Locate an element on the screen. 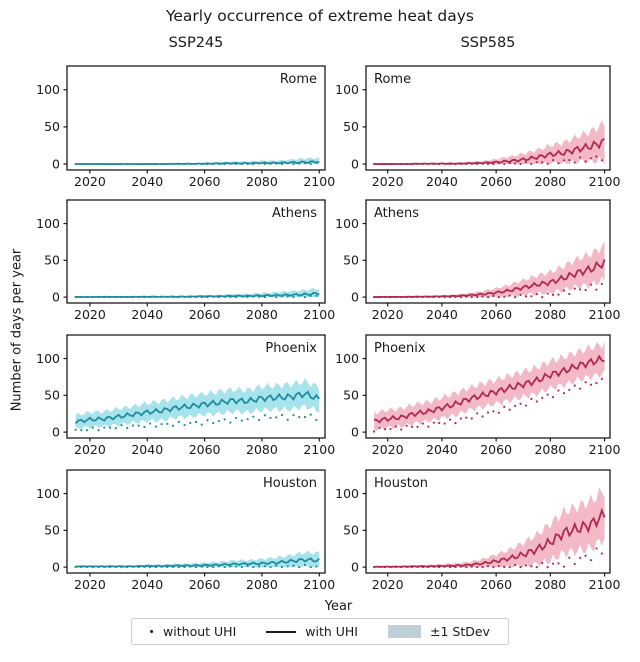  x-ticks-houston-ssp585: 2020 2040 2060 2080 2100 is located at coordinates (496, 582).